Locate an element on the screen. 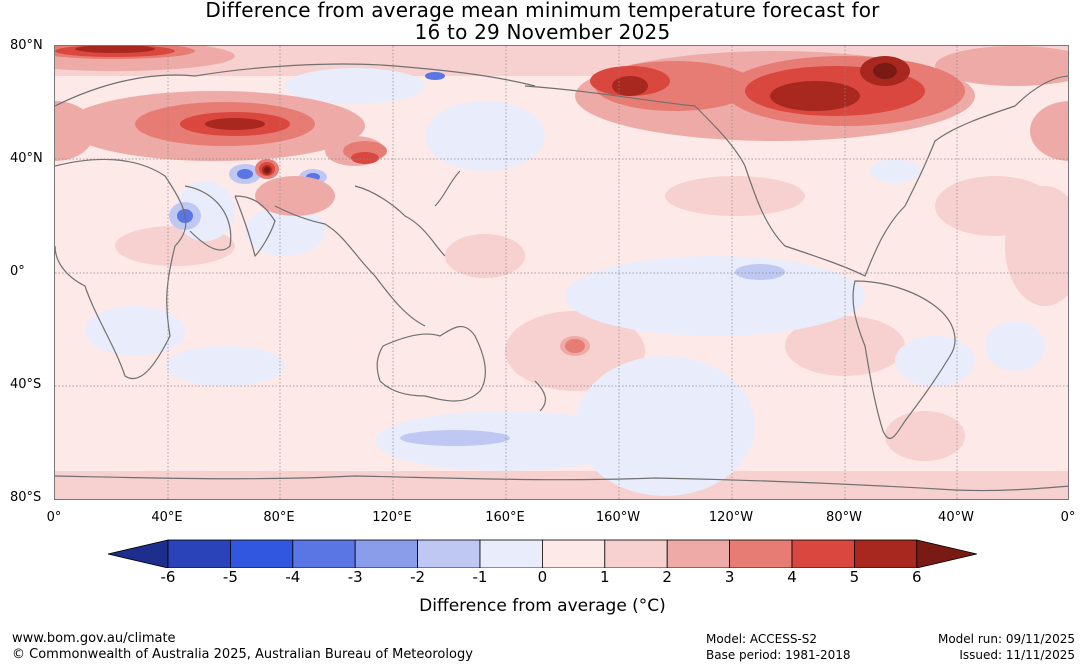 The image size is (1085, 667). lat-label-40s: 40°S is located at coordinates (26, 384).